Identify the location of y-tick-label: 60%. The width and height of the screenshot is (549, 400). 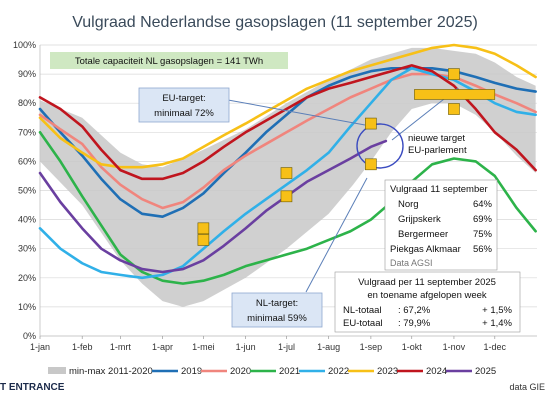
(27, 161).